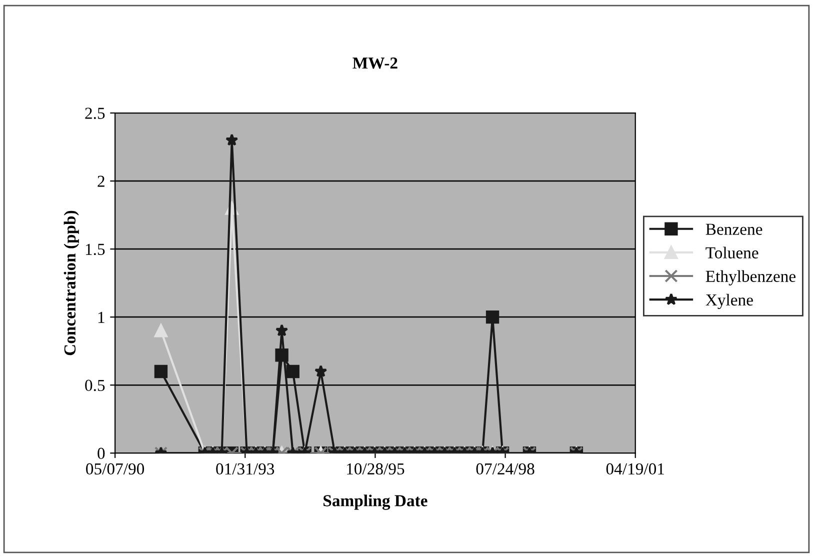 This screenshot has width=813, height=558. What do you see at coordinates (732, 252) in the screenshot?
I see `legend-label: Toluene` at bounding box center [732, 252].